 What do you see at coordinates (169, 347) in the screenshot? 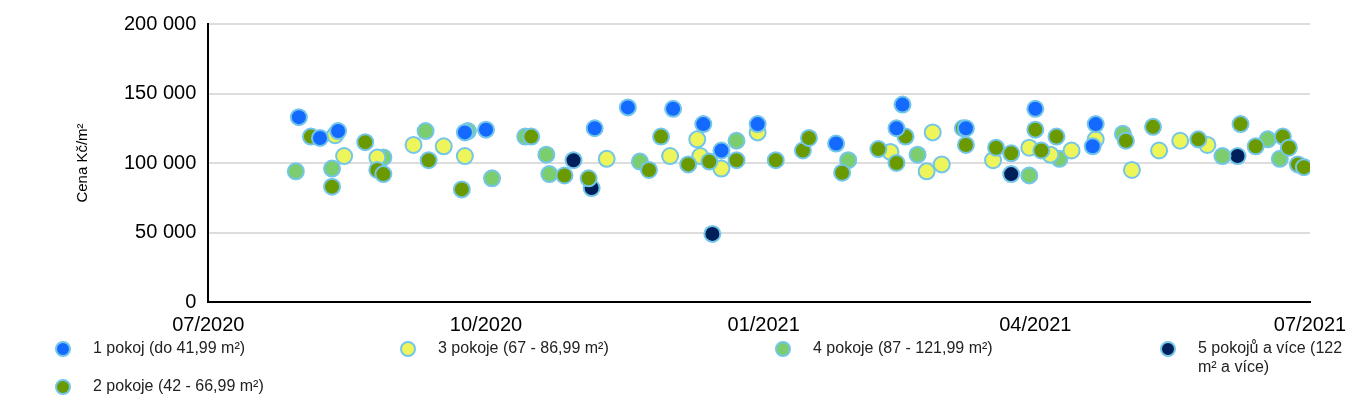
I see `legend-label: 1 pokoj (do 41,99 m²)` at bounding box center [169, 347].